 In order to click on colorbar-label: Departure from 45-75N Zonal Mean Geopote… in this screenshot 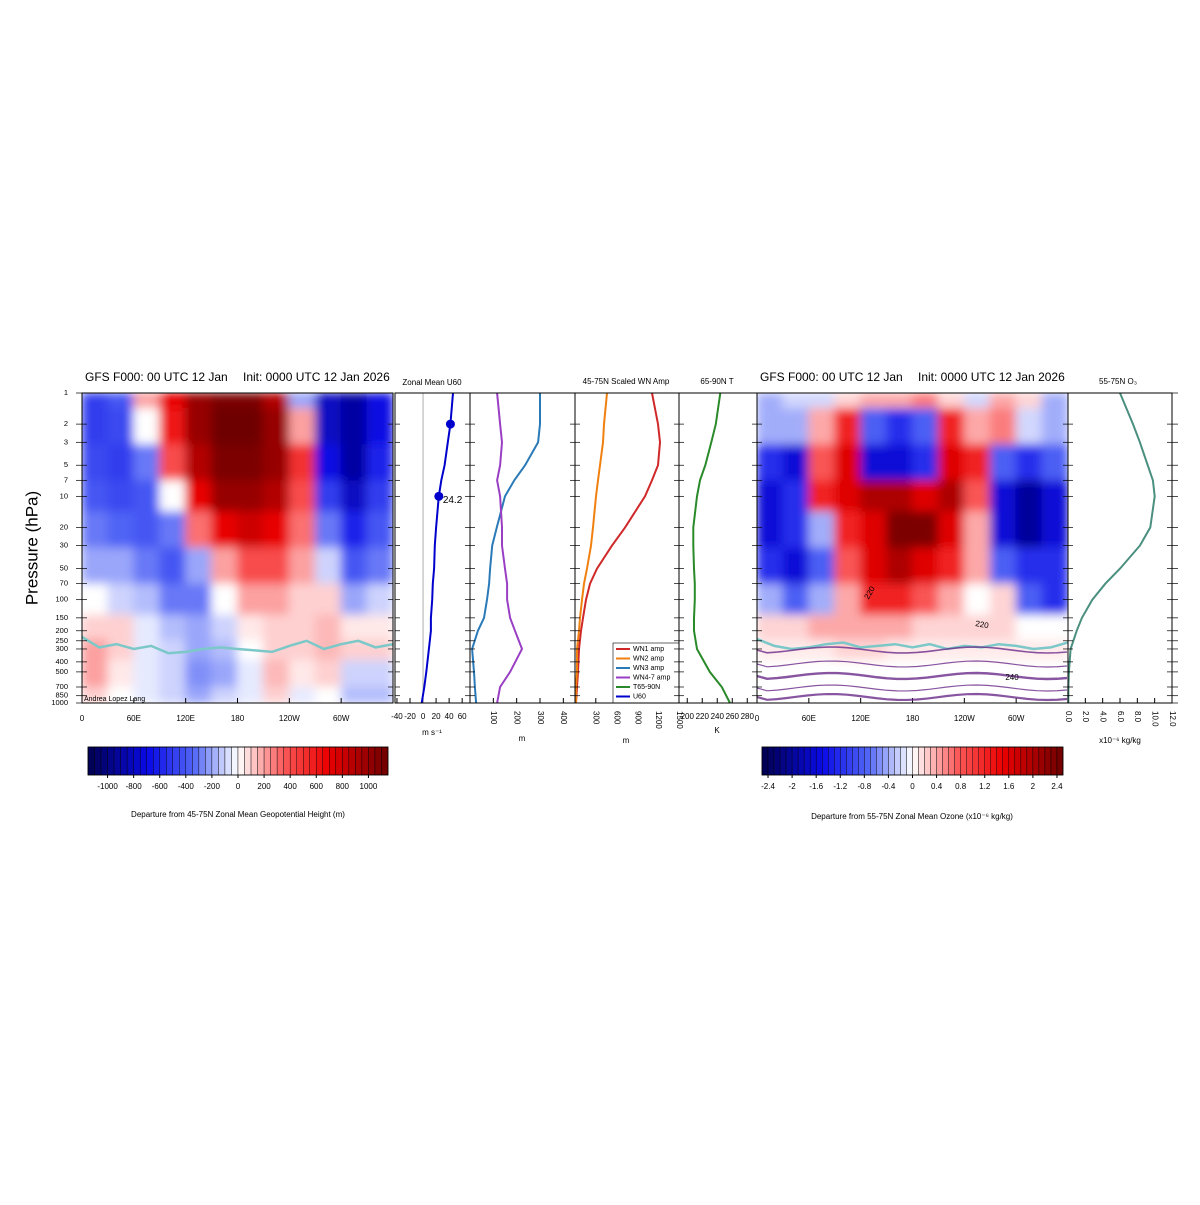, I will do `click(238, 814)`.